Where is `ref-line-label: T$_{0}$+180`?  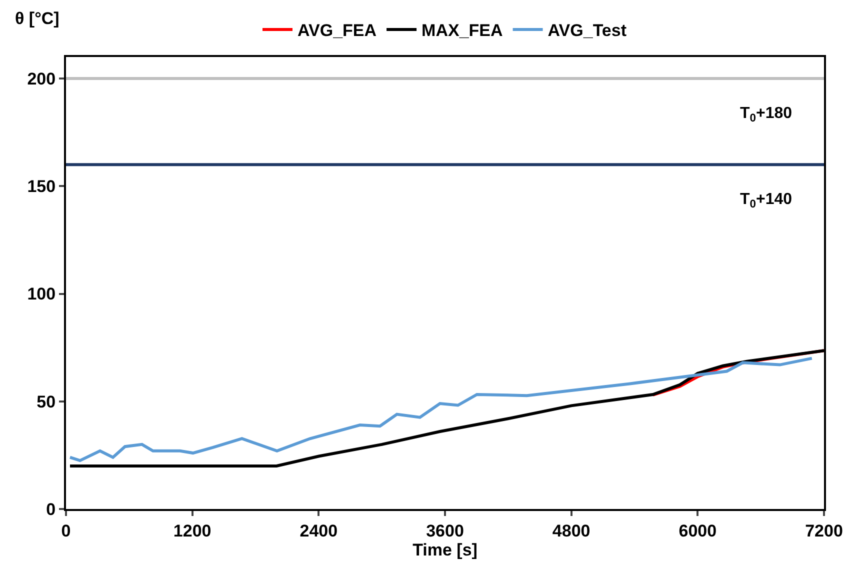 ref-line-label: T$_{0}$+180 is located at coordinates (766, 114).